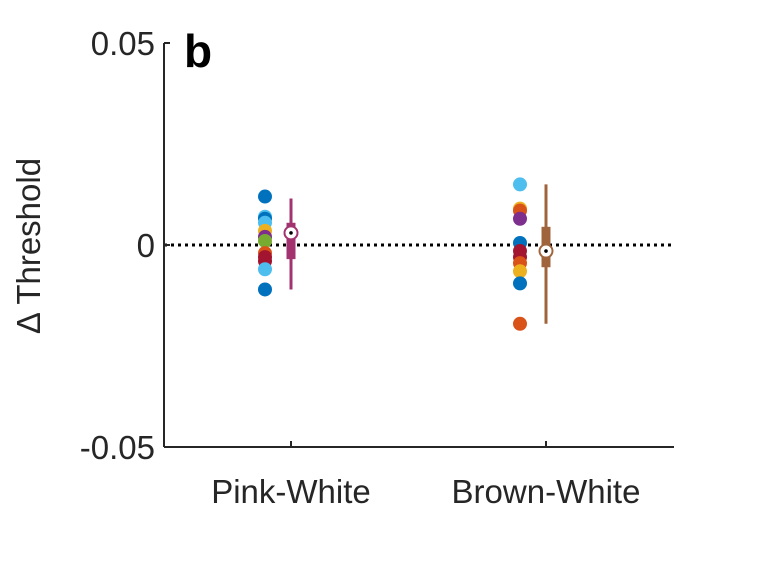  What do you see at coordinates (406, 254) in the screenshot?
I see `mark-layer` at bounding box center [406, 254].